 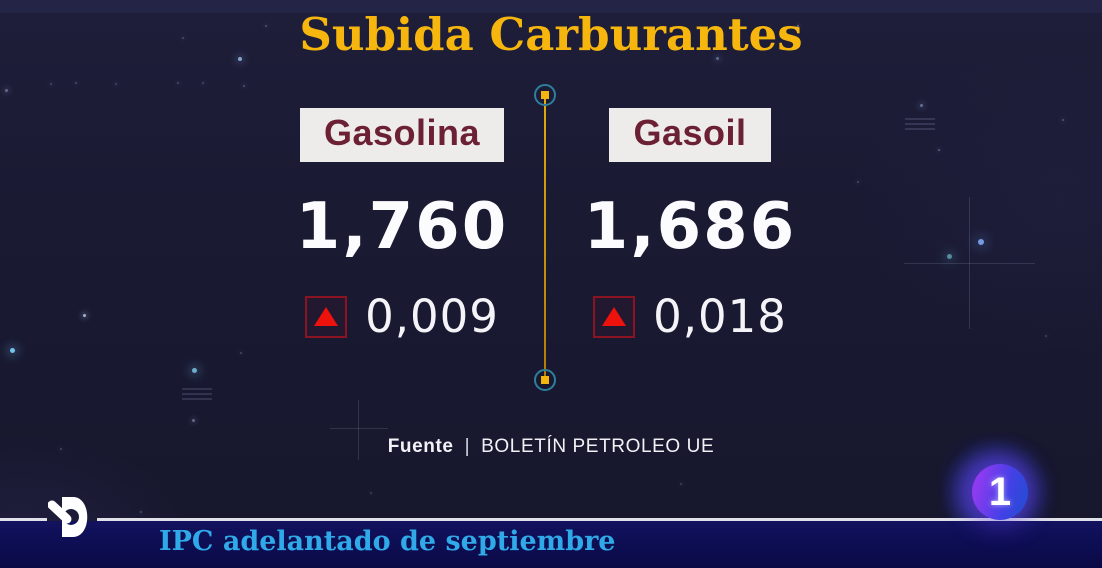 I want to click on page-title: Subida Carburantes, so click(x=551, y=34).